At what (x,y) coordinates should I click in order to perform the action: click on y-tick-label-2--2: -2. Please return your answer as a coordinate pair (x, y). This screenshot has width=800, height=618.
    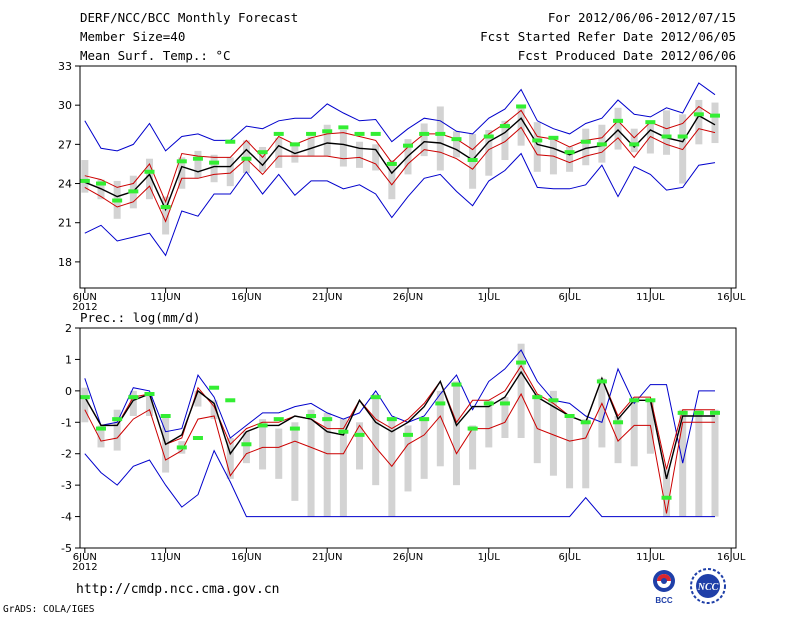
    Looking at the image, I should click on (66, 454).